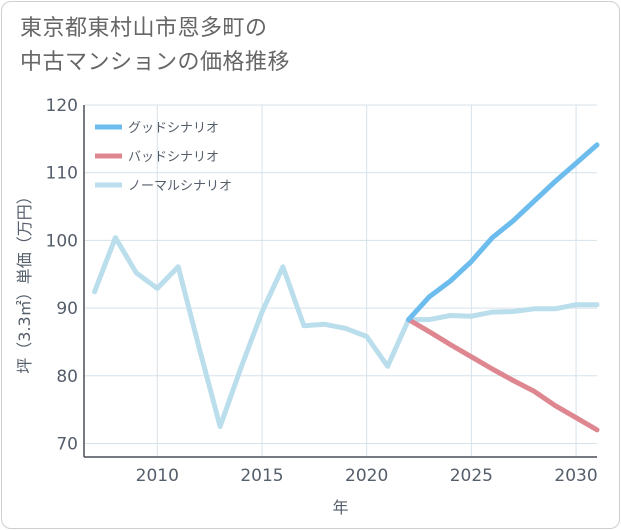 The height and width of the screenshot is (530, 621). What do you see at coordinates (157, 476) in the screenshot?
I see `x-tick-label-2010: 2010` at bounding box center [157, 476].